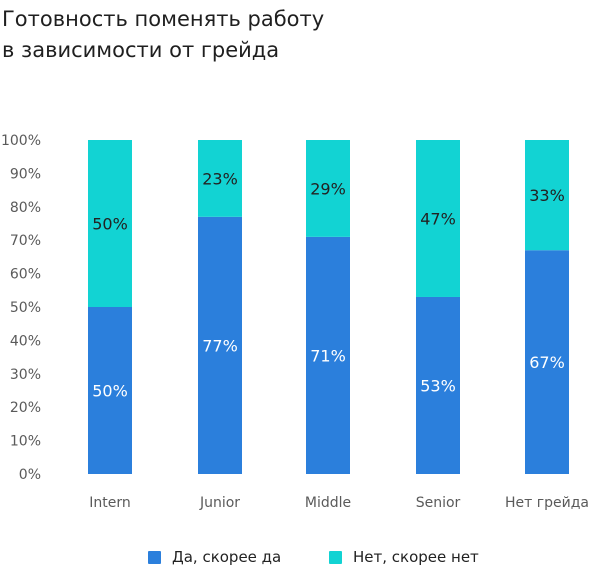 The image size is (594, 574). I want to click on y-tick-label: 0%, so click(30, 475).